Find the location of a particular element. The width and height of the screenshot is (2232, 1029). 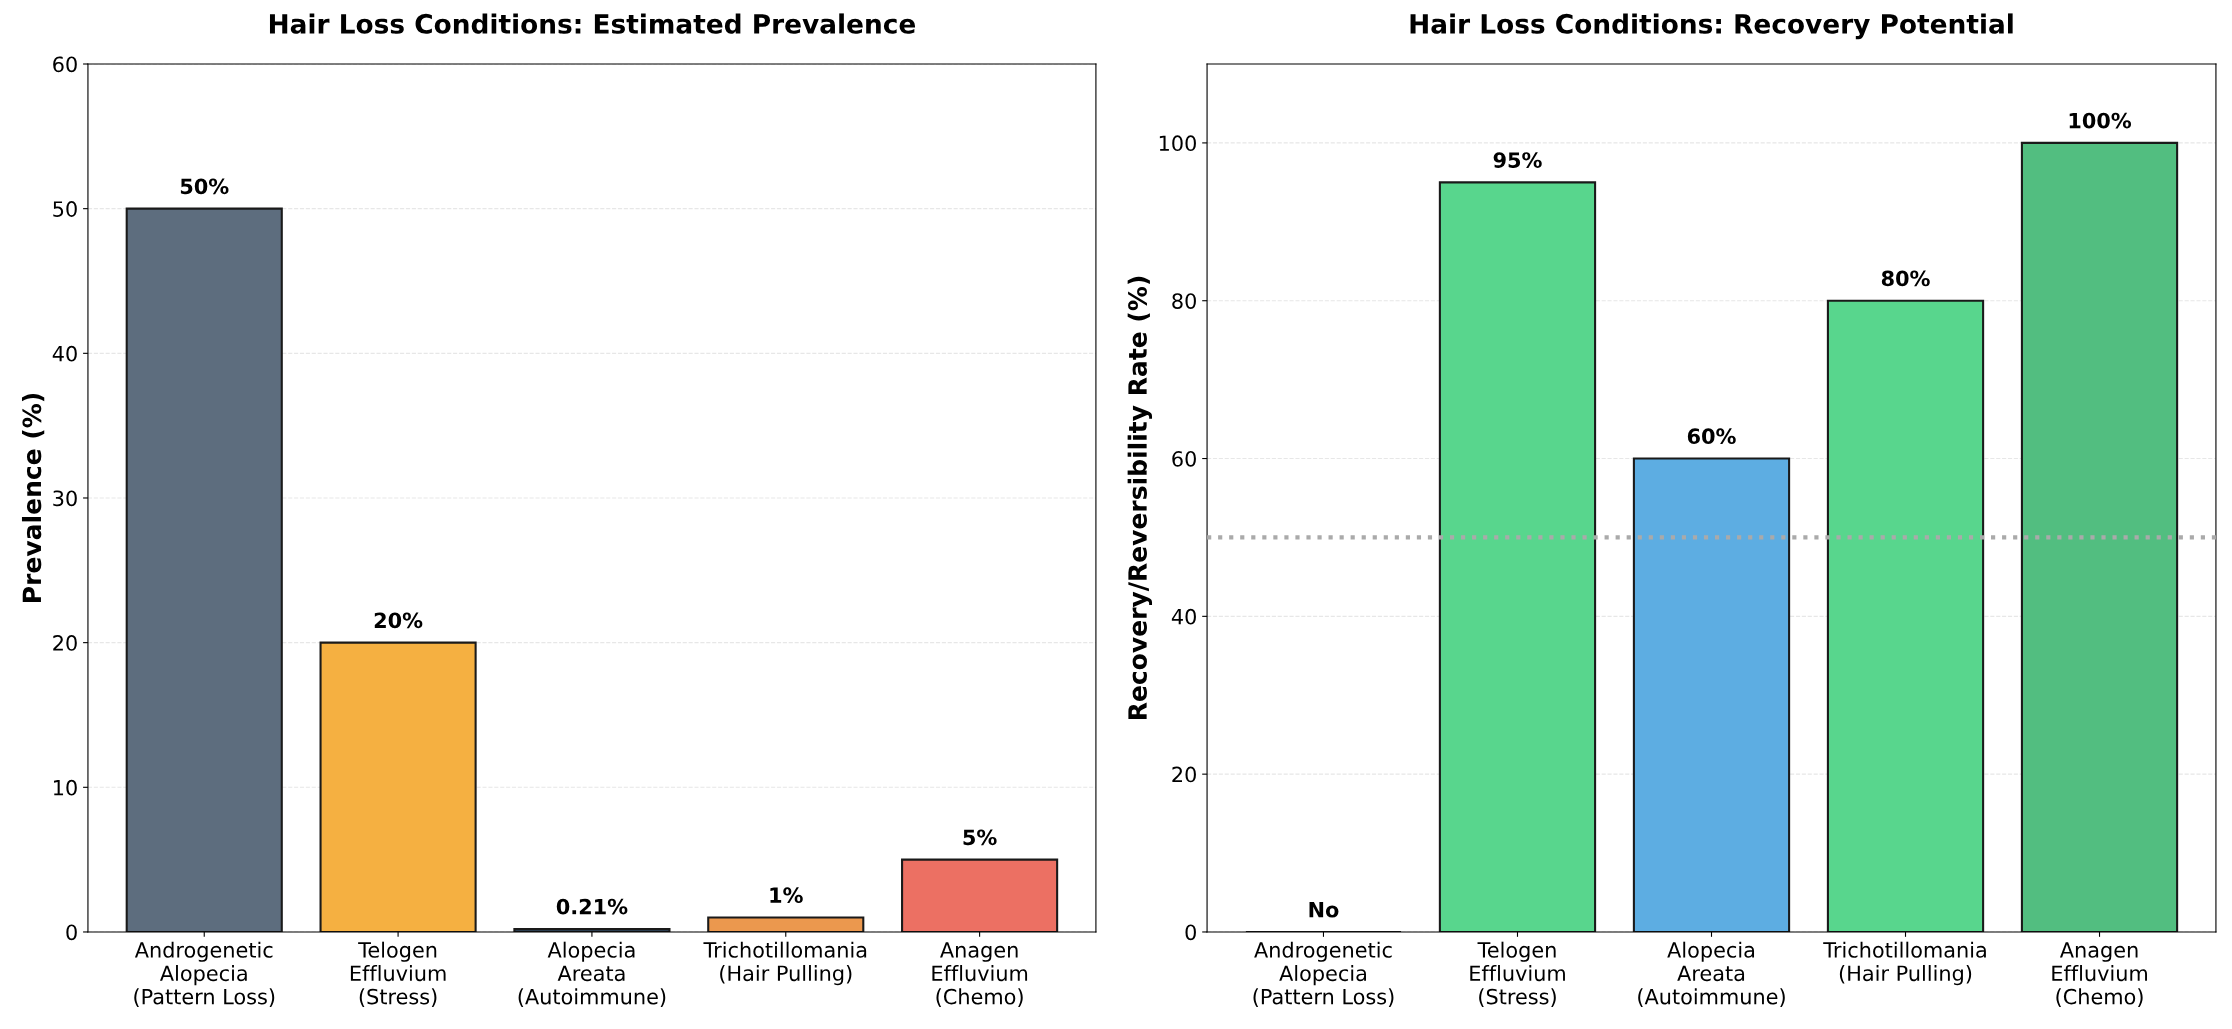

chart-title: Hair Loss Conditions: Estimated Prevalence is located at coordinates (592, 23).